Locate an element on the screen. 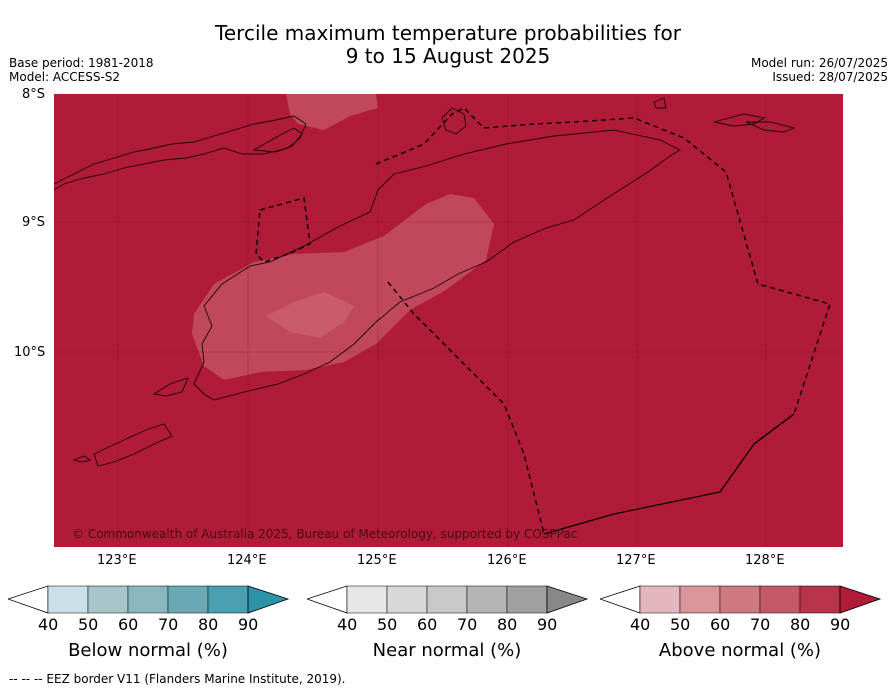 The width and height of the screenshot is (896, 690). below-normal-lower-arrow is located at coordinates (28, 599).